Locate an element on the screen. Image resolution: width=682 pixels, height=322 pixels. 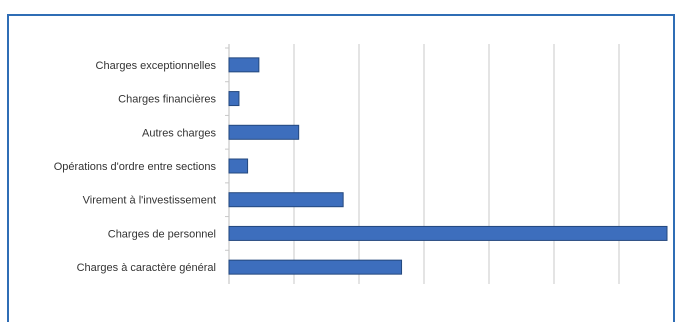
category-label: Charges financières is located at coordinates (167, 100).